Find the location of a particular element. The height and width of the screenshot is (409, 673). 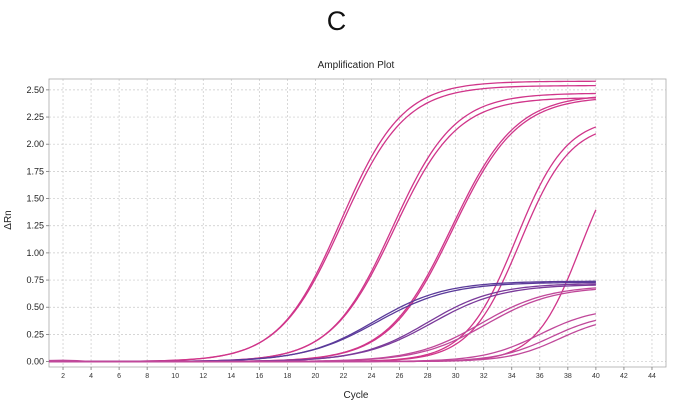

x-tick-label: 34 is located at coordinates (512, 376).